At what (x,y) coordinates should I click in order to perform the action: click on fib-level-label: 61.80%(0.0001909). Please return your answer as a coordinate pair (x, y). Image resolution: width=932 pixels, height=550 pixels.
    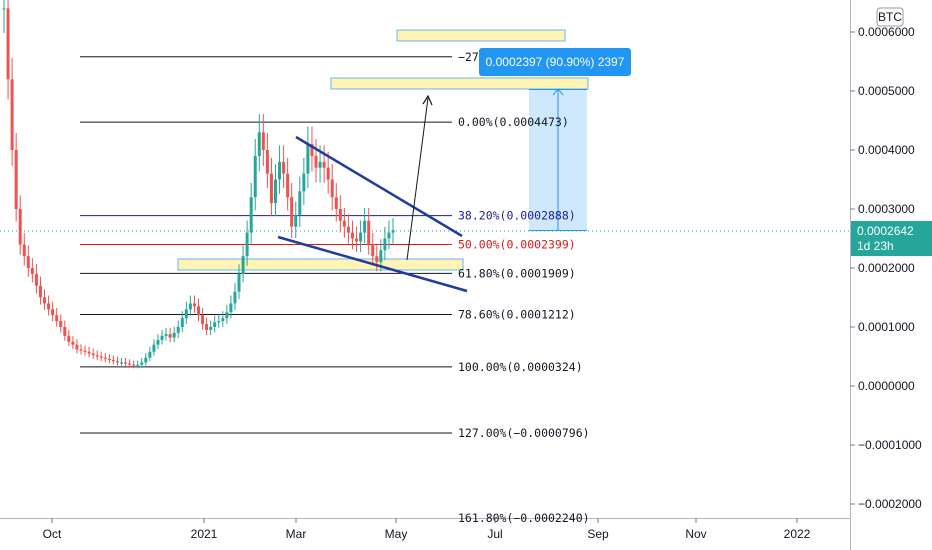
    Looking at the image, I should click on (517, 273).